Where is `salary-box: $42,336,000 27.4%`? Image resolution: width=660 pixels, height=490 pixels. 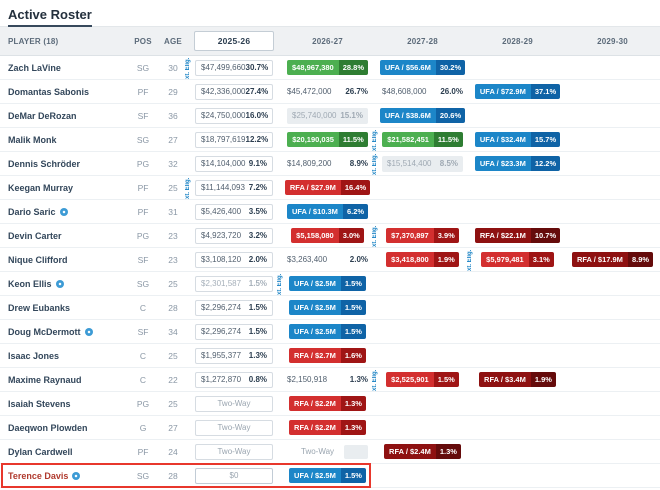
salary-box: $42,336,000 27.4% is located at coordinates (234, 91).